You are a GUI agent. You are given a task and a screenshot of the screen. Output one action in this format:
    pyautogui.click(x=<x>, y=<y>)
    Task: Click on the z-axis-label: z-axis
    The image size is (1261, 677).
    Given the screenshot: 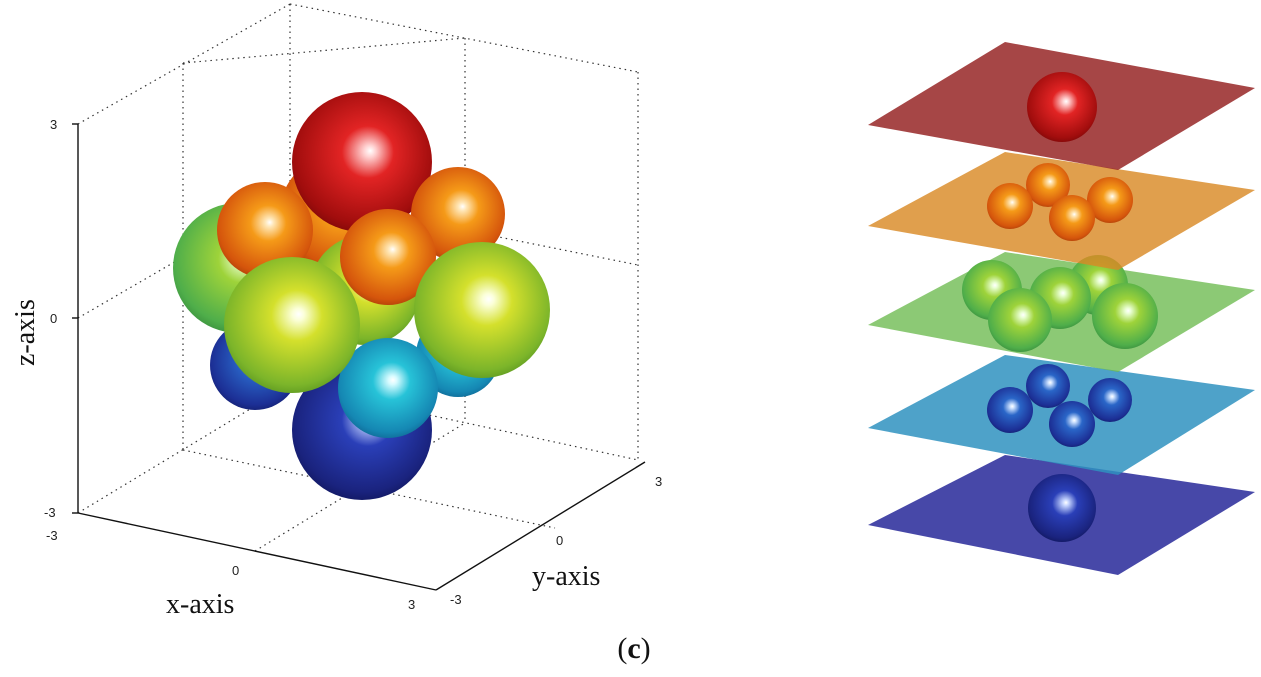 What is the action you would take?
    pyautogui.click(x=25, y=332)
    